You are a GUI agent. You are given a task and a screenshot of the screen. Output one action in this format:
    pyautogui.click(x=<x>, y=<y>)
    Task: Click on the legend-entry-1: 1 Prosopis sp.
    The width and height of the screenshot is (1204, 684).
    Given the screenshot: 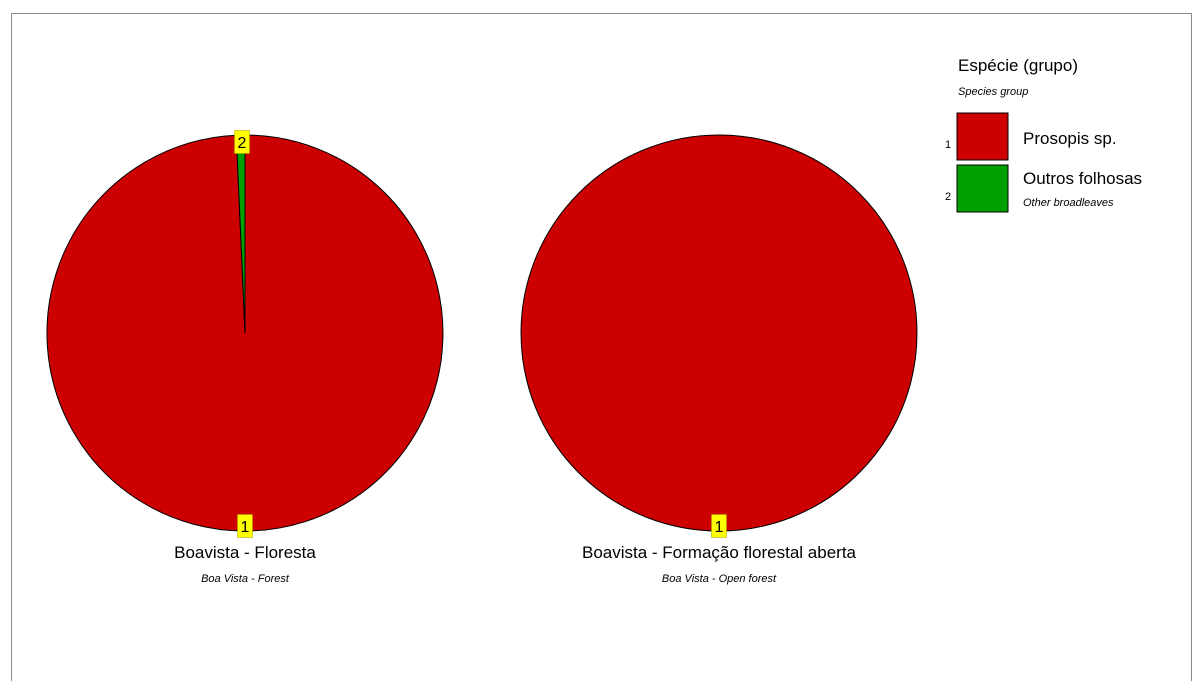 What is the action you would take?
    pyautogui.click(x=1031, y=136)
    